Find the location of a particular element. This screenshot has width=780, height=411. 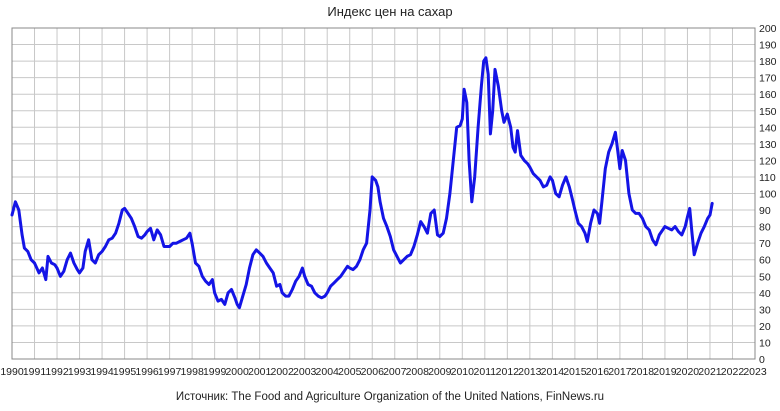

x-tick-label: 1995 is located at coordinates (125, 372).